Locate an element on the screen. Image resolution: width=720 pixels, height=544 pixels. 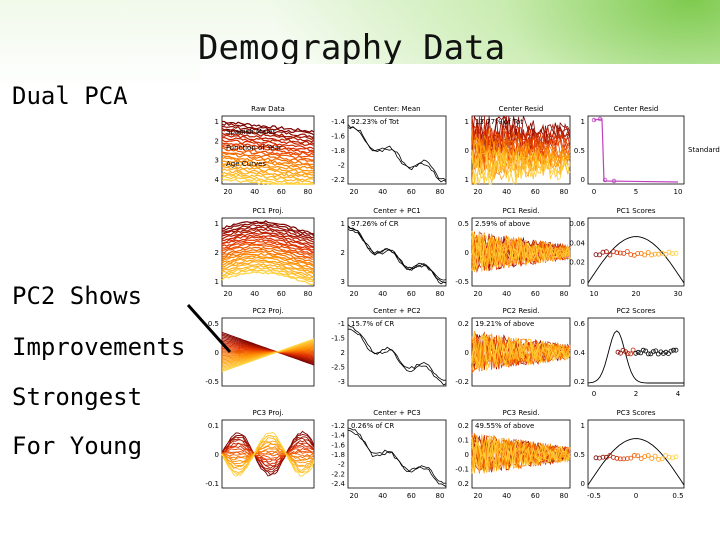
panel-annotation: Standard is located at coordinates (704, 150).